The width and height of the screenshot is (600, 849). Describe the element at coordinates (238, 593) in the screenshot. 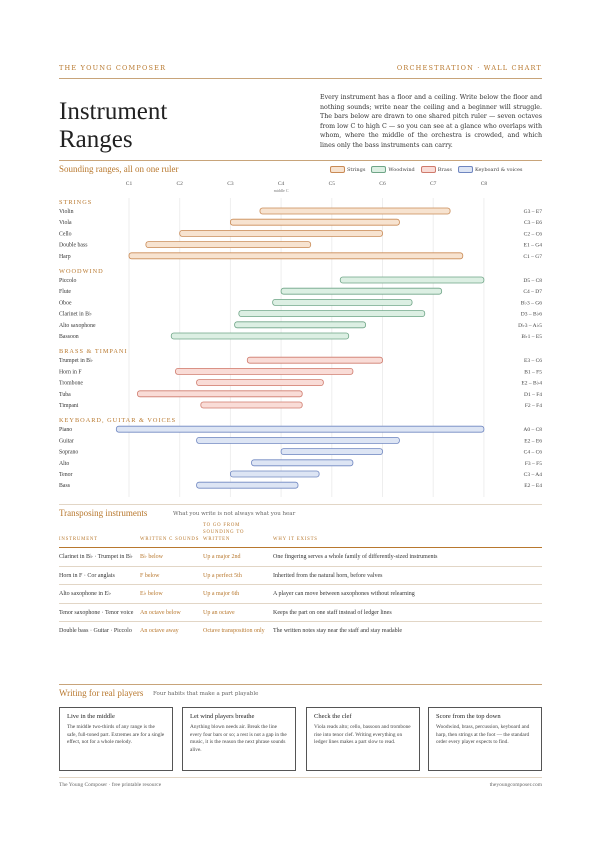

I see `cell-to-written: Up a major 6th` at that location.